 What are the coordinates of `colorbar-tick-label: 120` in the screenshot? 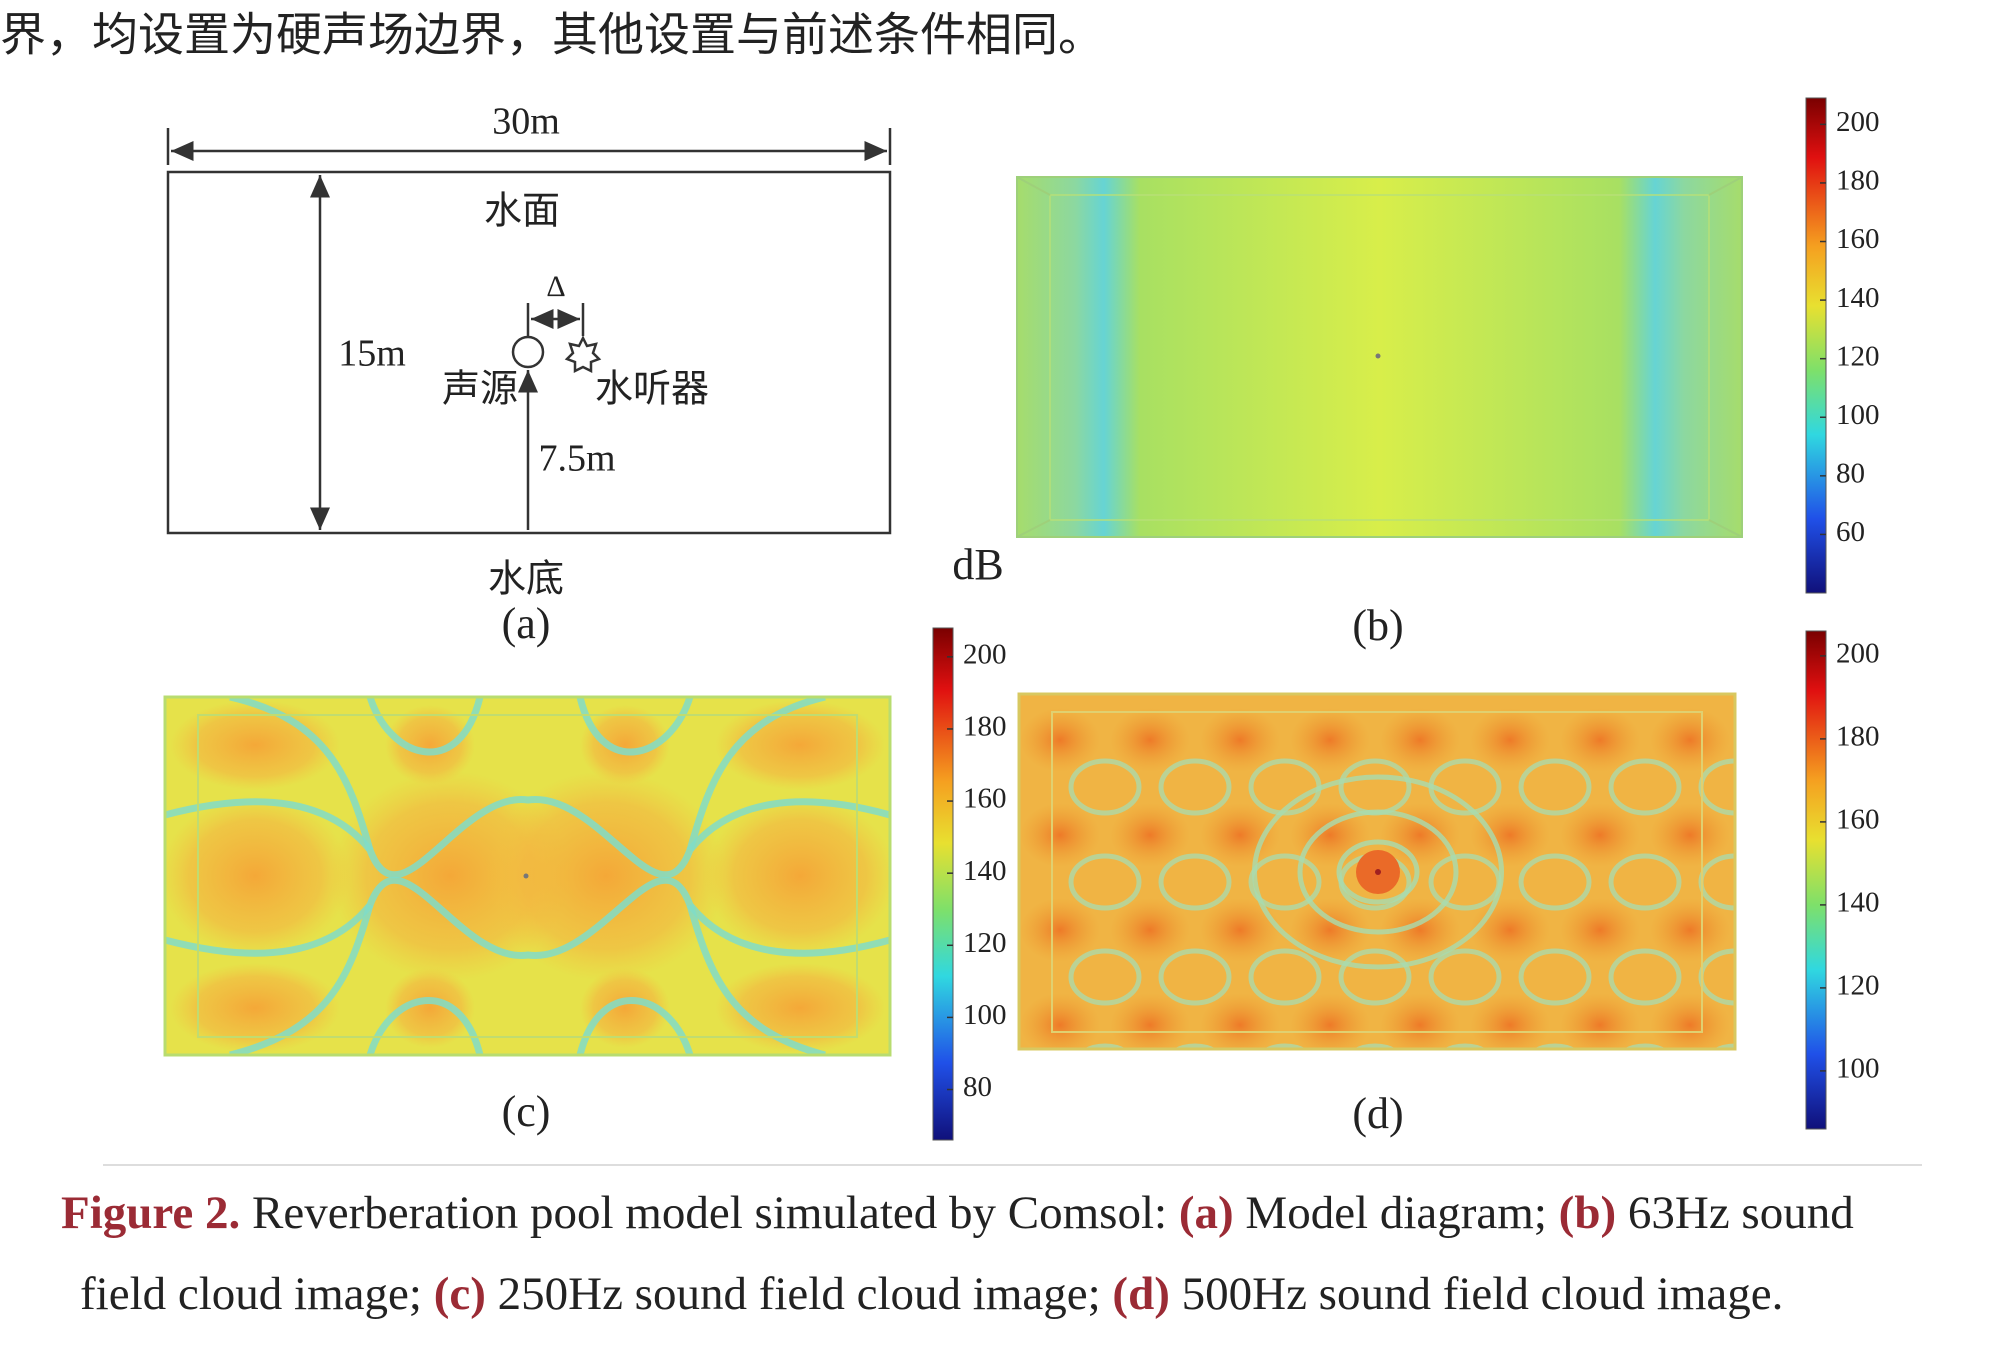 It's located at (1858, 356).